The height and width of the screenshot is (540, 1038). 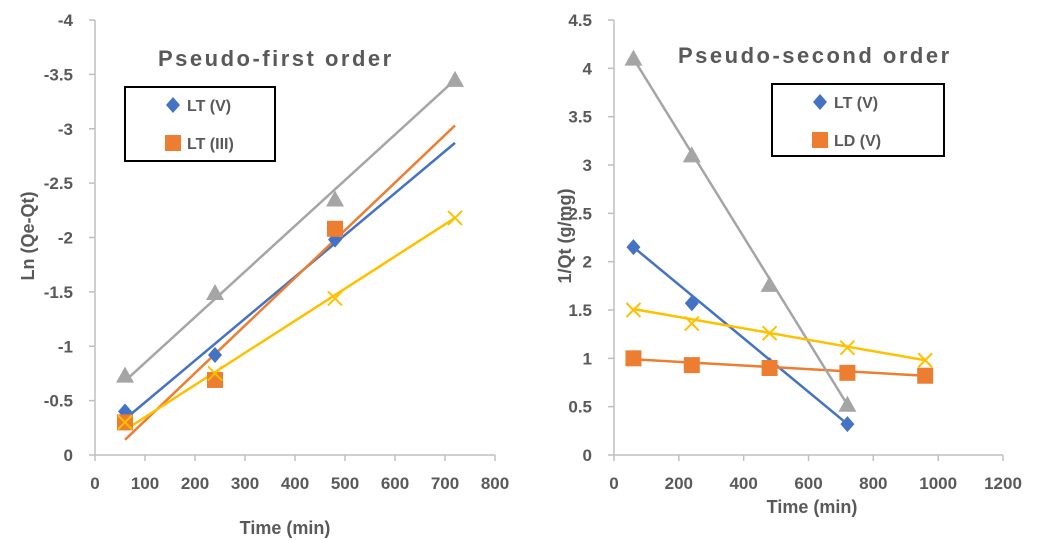 What do you see at coordinates (445, 483) in the screenshot?
I see `x-tick-label: 700` at bounding box center [445, 483].